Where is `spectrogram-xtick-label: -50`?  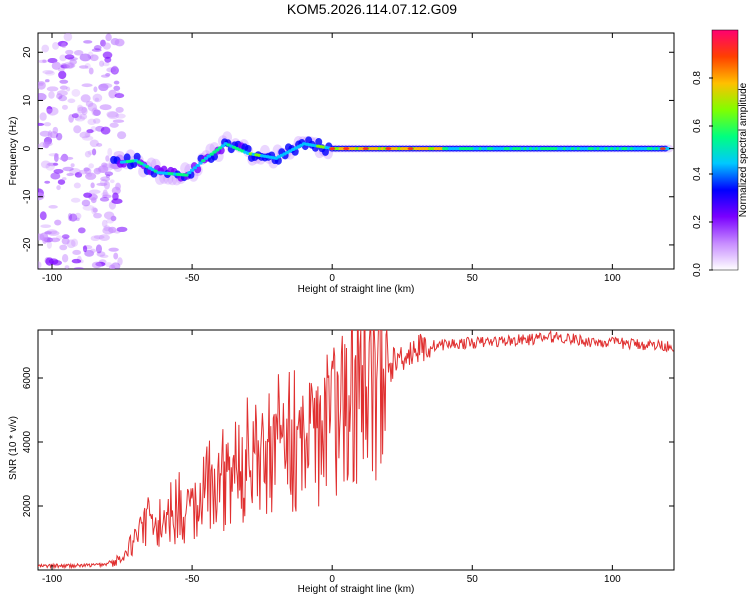 spectrogram-xtick-label: -50 is located at coordinates (192, 278).